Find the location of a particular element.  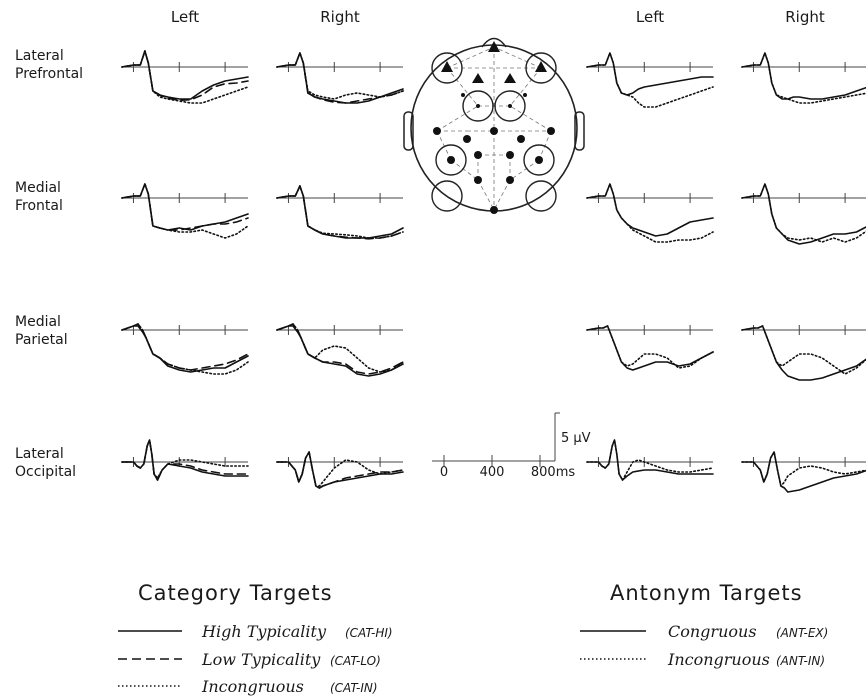

panel-medial-parietal-ant-right is located at coordinates (803, 353).